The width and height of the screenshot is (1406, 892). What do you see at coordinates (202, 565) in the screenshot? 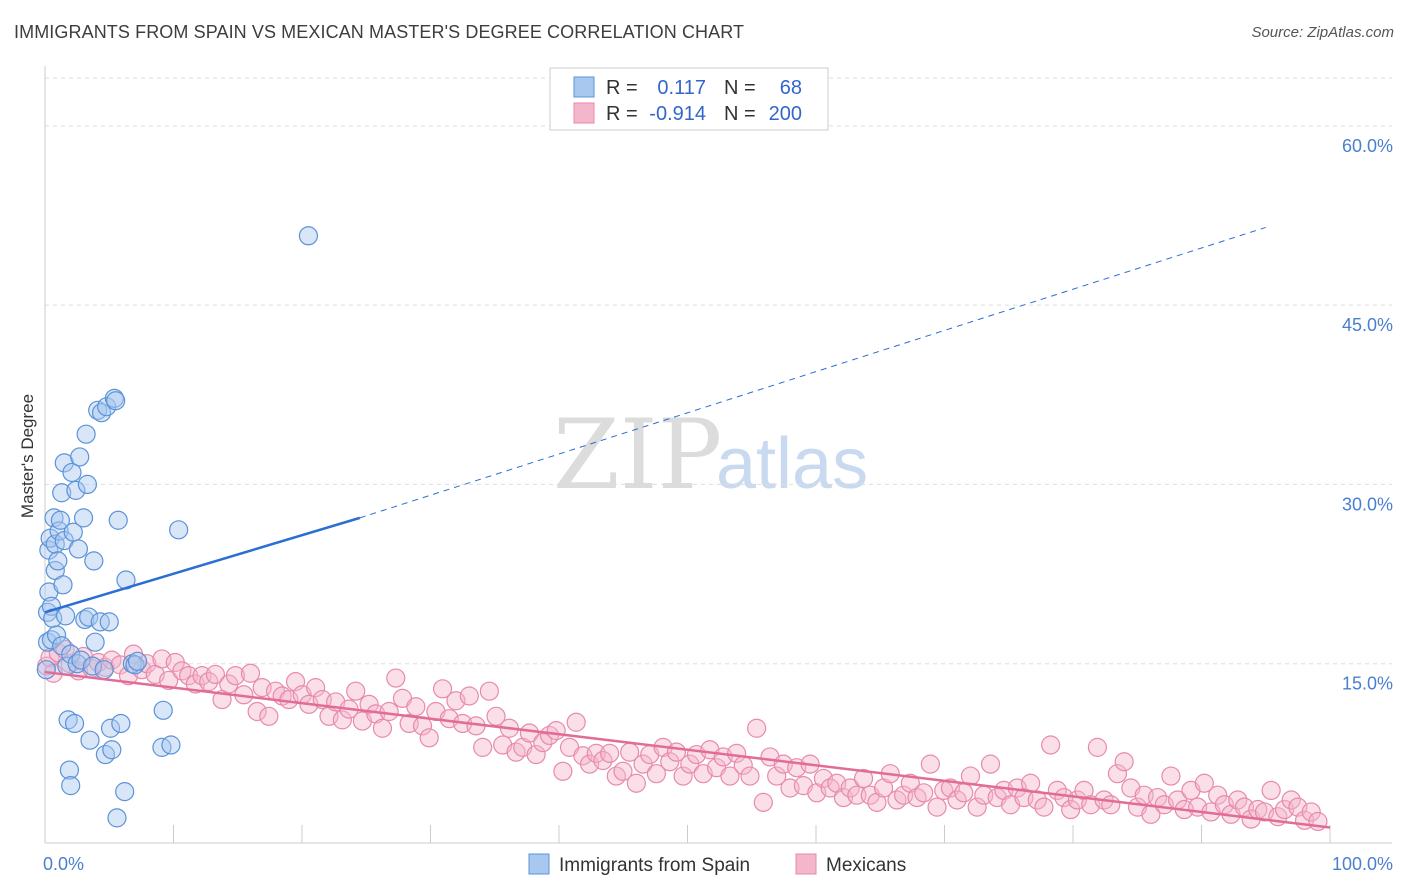
I see `spain-trend-line` at bounding box center [202, 565].